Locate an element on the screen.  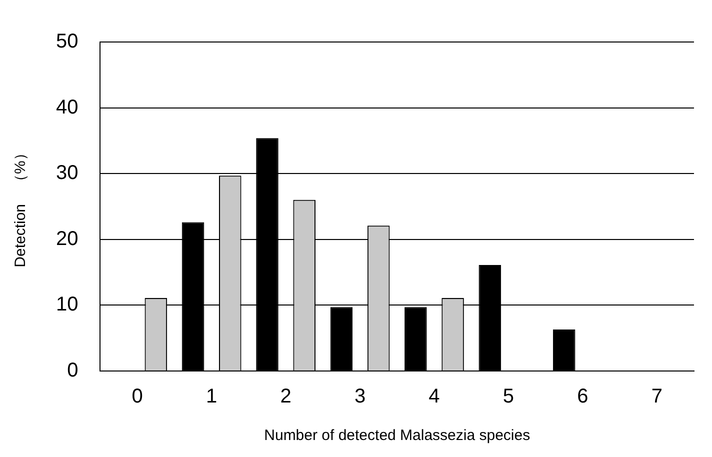
y-tick-label: 10 is located at coordinates (67, 305).